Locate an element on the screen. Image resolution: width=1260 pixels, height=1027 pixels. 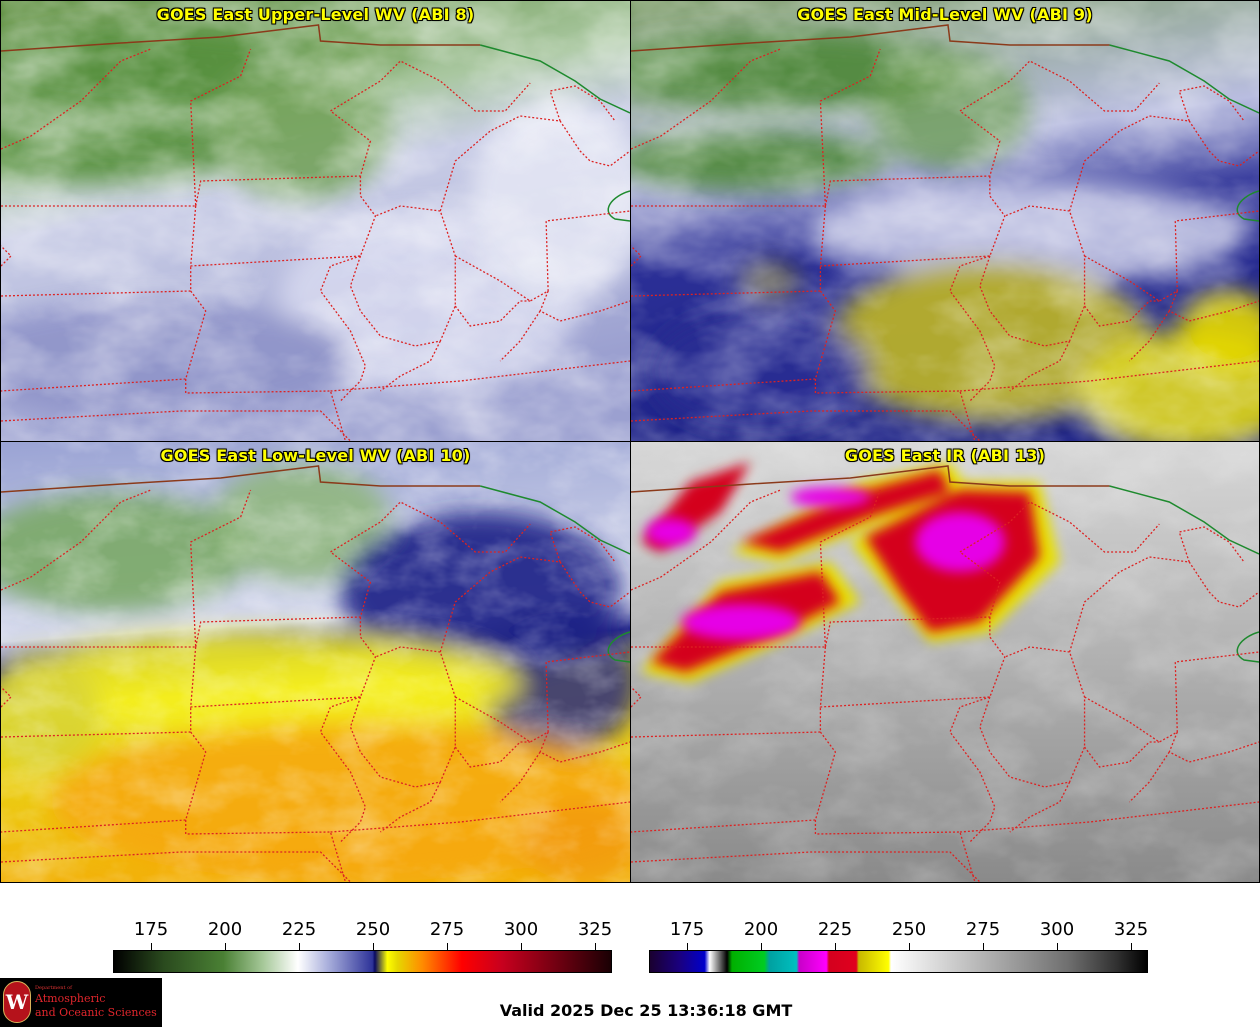
ir-colorbar is located at coordinates (898, 961).